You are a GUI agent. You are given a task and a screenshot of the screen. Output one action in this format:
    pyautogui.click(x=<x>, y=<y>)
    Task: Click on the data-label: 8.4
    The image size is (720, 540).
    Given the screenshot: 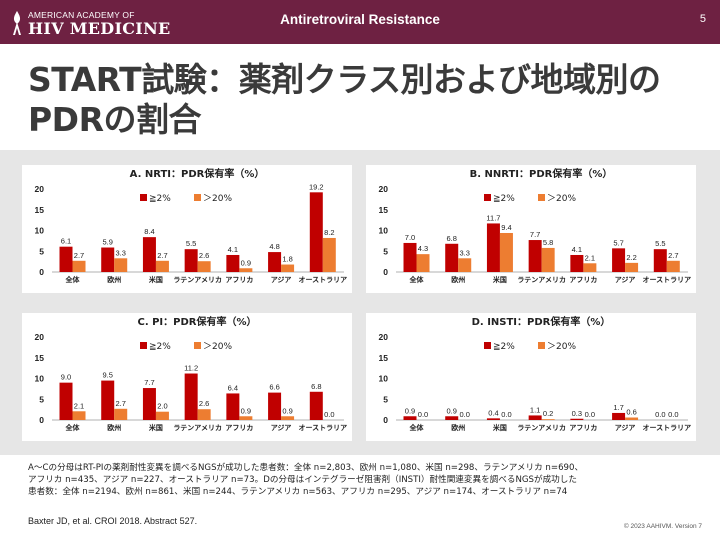 What is the action you would take?
    pyautogui.click(x=149, y=231)
    